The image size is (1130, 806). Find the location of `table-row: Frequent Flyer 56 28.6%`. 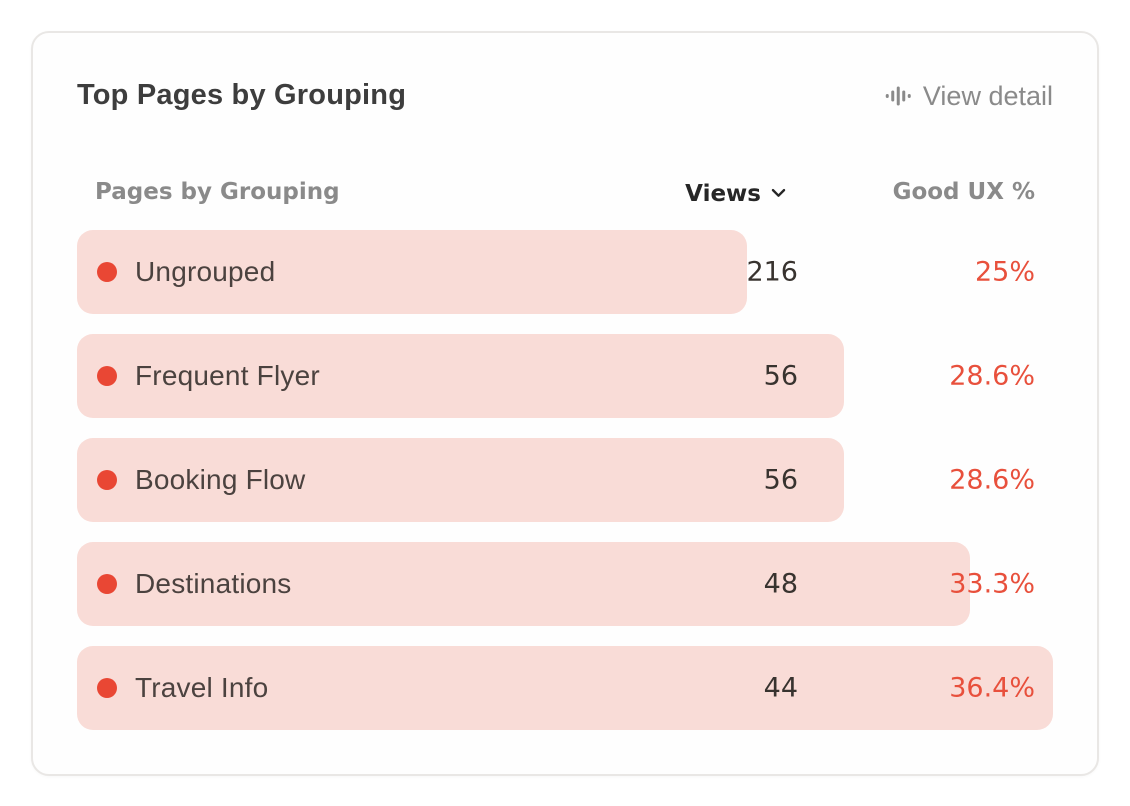

table-row: Frequent Flyer 56 28.6% is located at coordinates (565, 376).